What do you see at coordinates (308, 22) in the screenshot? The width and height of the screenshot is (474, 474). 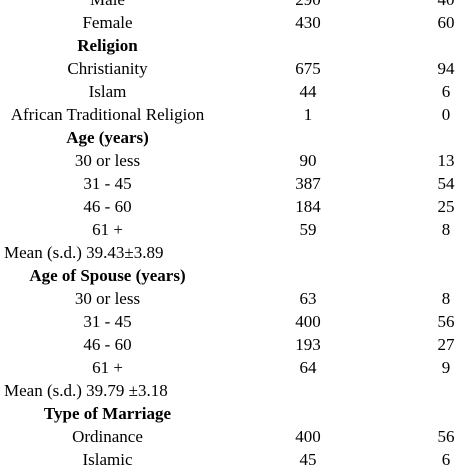 I see `count-cell: 430` at bounding box center [308, 22].